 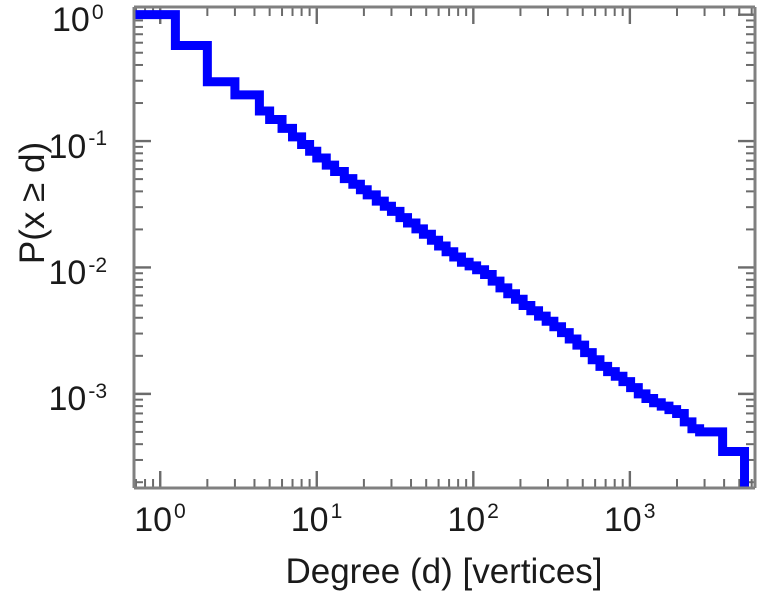 What do you see at coordinates (473, 519) in the screenshot?
I see `x-tick-label-1e2: 102` at bounding box center [473, 519].